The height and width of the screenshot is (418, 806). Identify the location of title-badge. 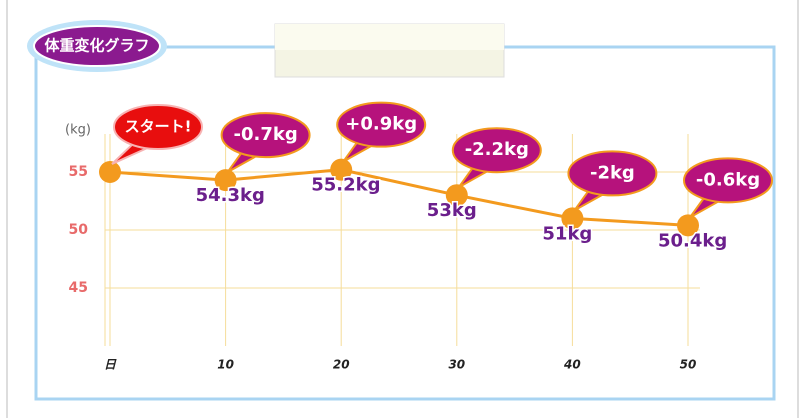
(97, 46).